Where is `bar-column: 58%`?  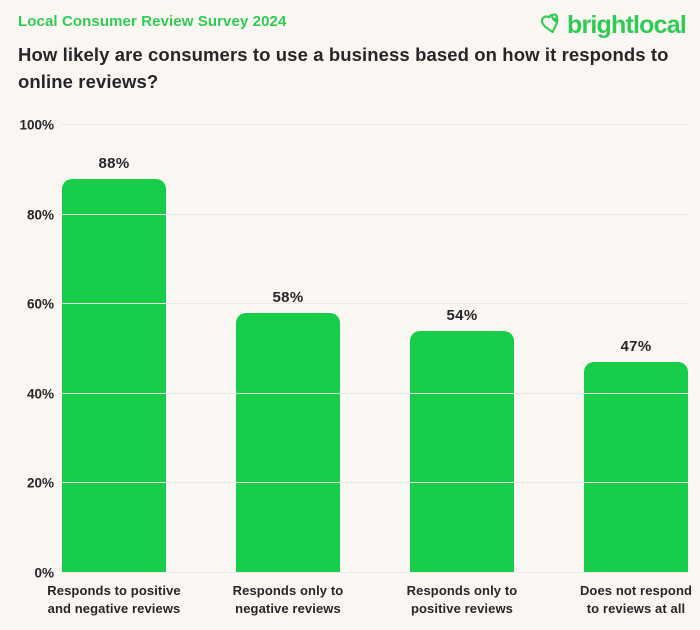 bar-column: 58% is located at coordinates (288, 349).